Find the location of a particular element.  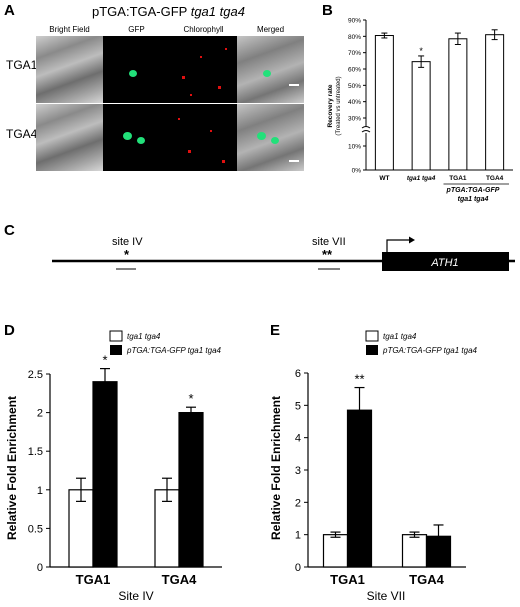

panel-d-y-tick-label: 0 is located at coordinates (40, 568).